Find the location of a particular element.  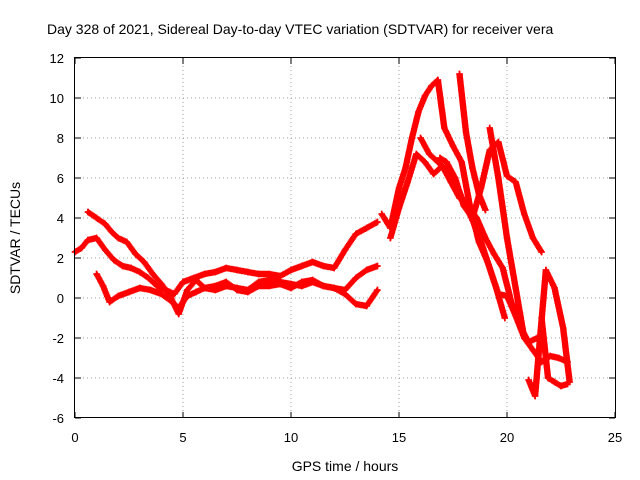

y-tick-label: 2 is located at coordinates (60, 258).